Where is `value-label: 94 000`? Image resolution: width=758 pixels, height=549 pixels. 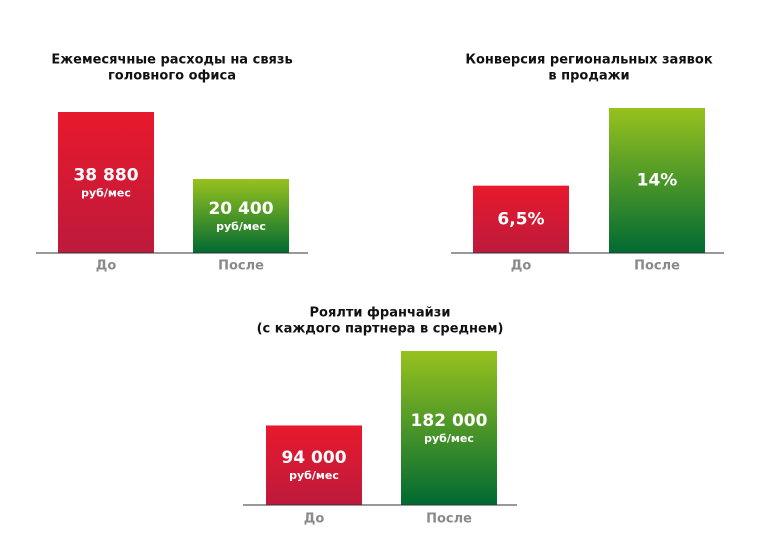 value-label: 94 000 is located at coordinates (313, 458).